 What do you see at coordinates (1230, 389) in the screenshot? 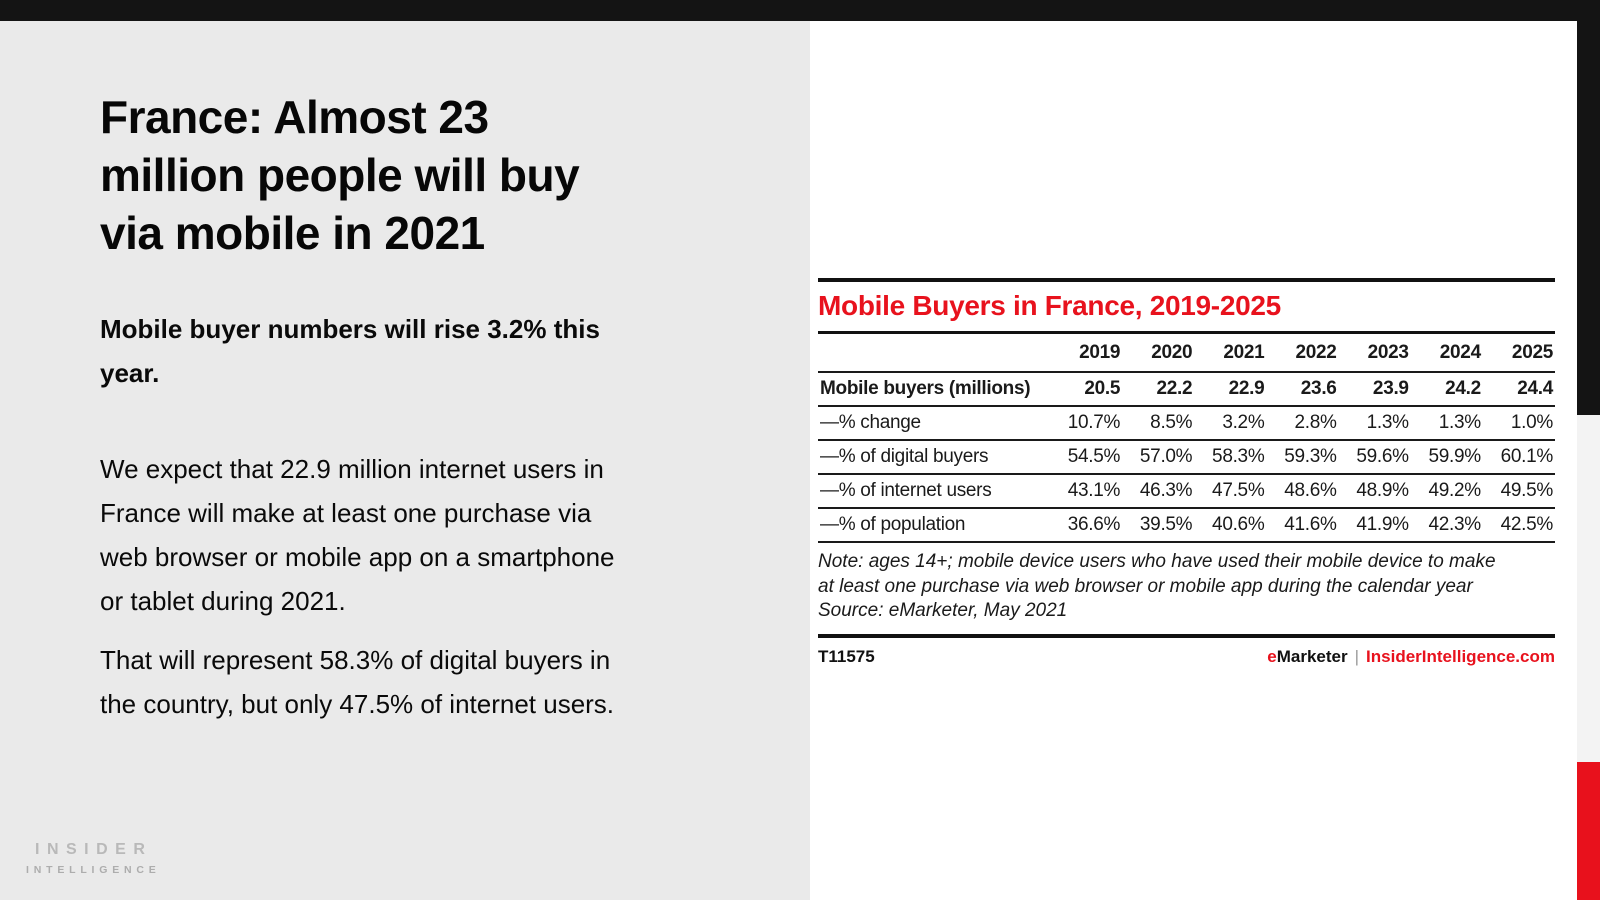
I see `value-cell: 22.9` at bounding box center [1230, 389].